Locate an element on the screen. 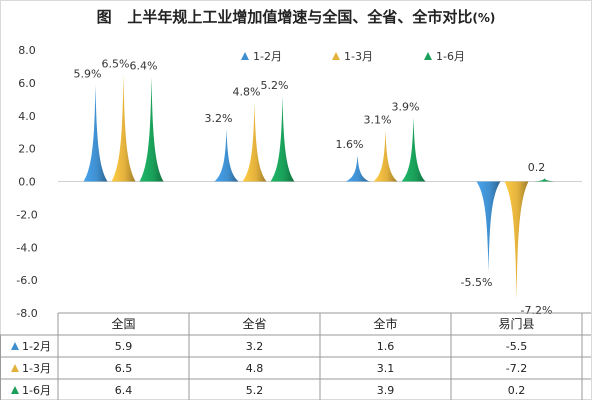 The height and width of the screenshot is (400, 592). table-row-label: 1-3月 is located at coordinates (36, 368).